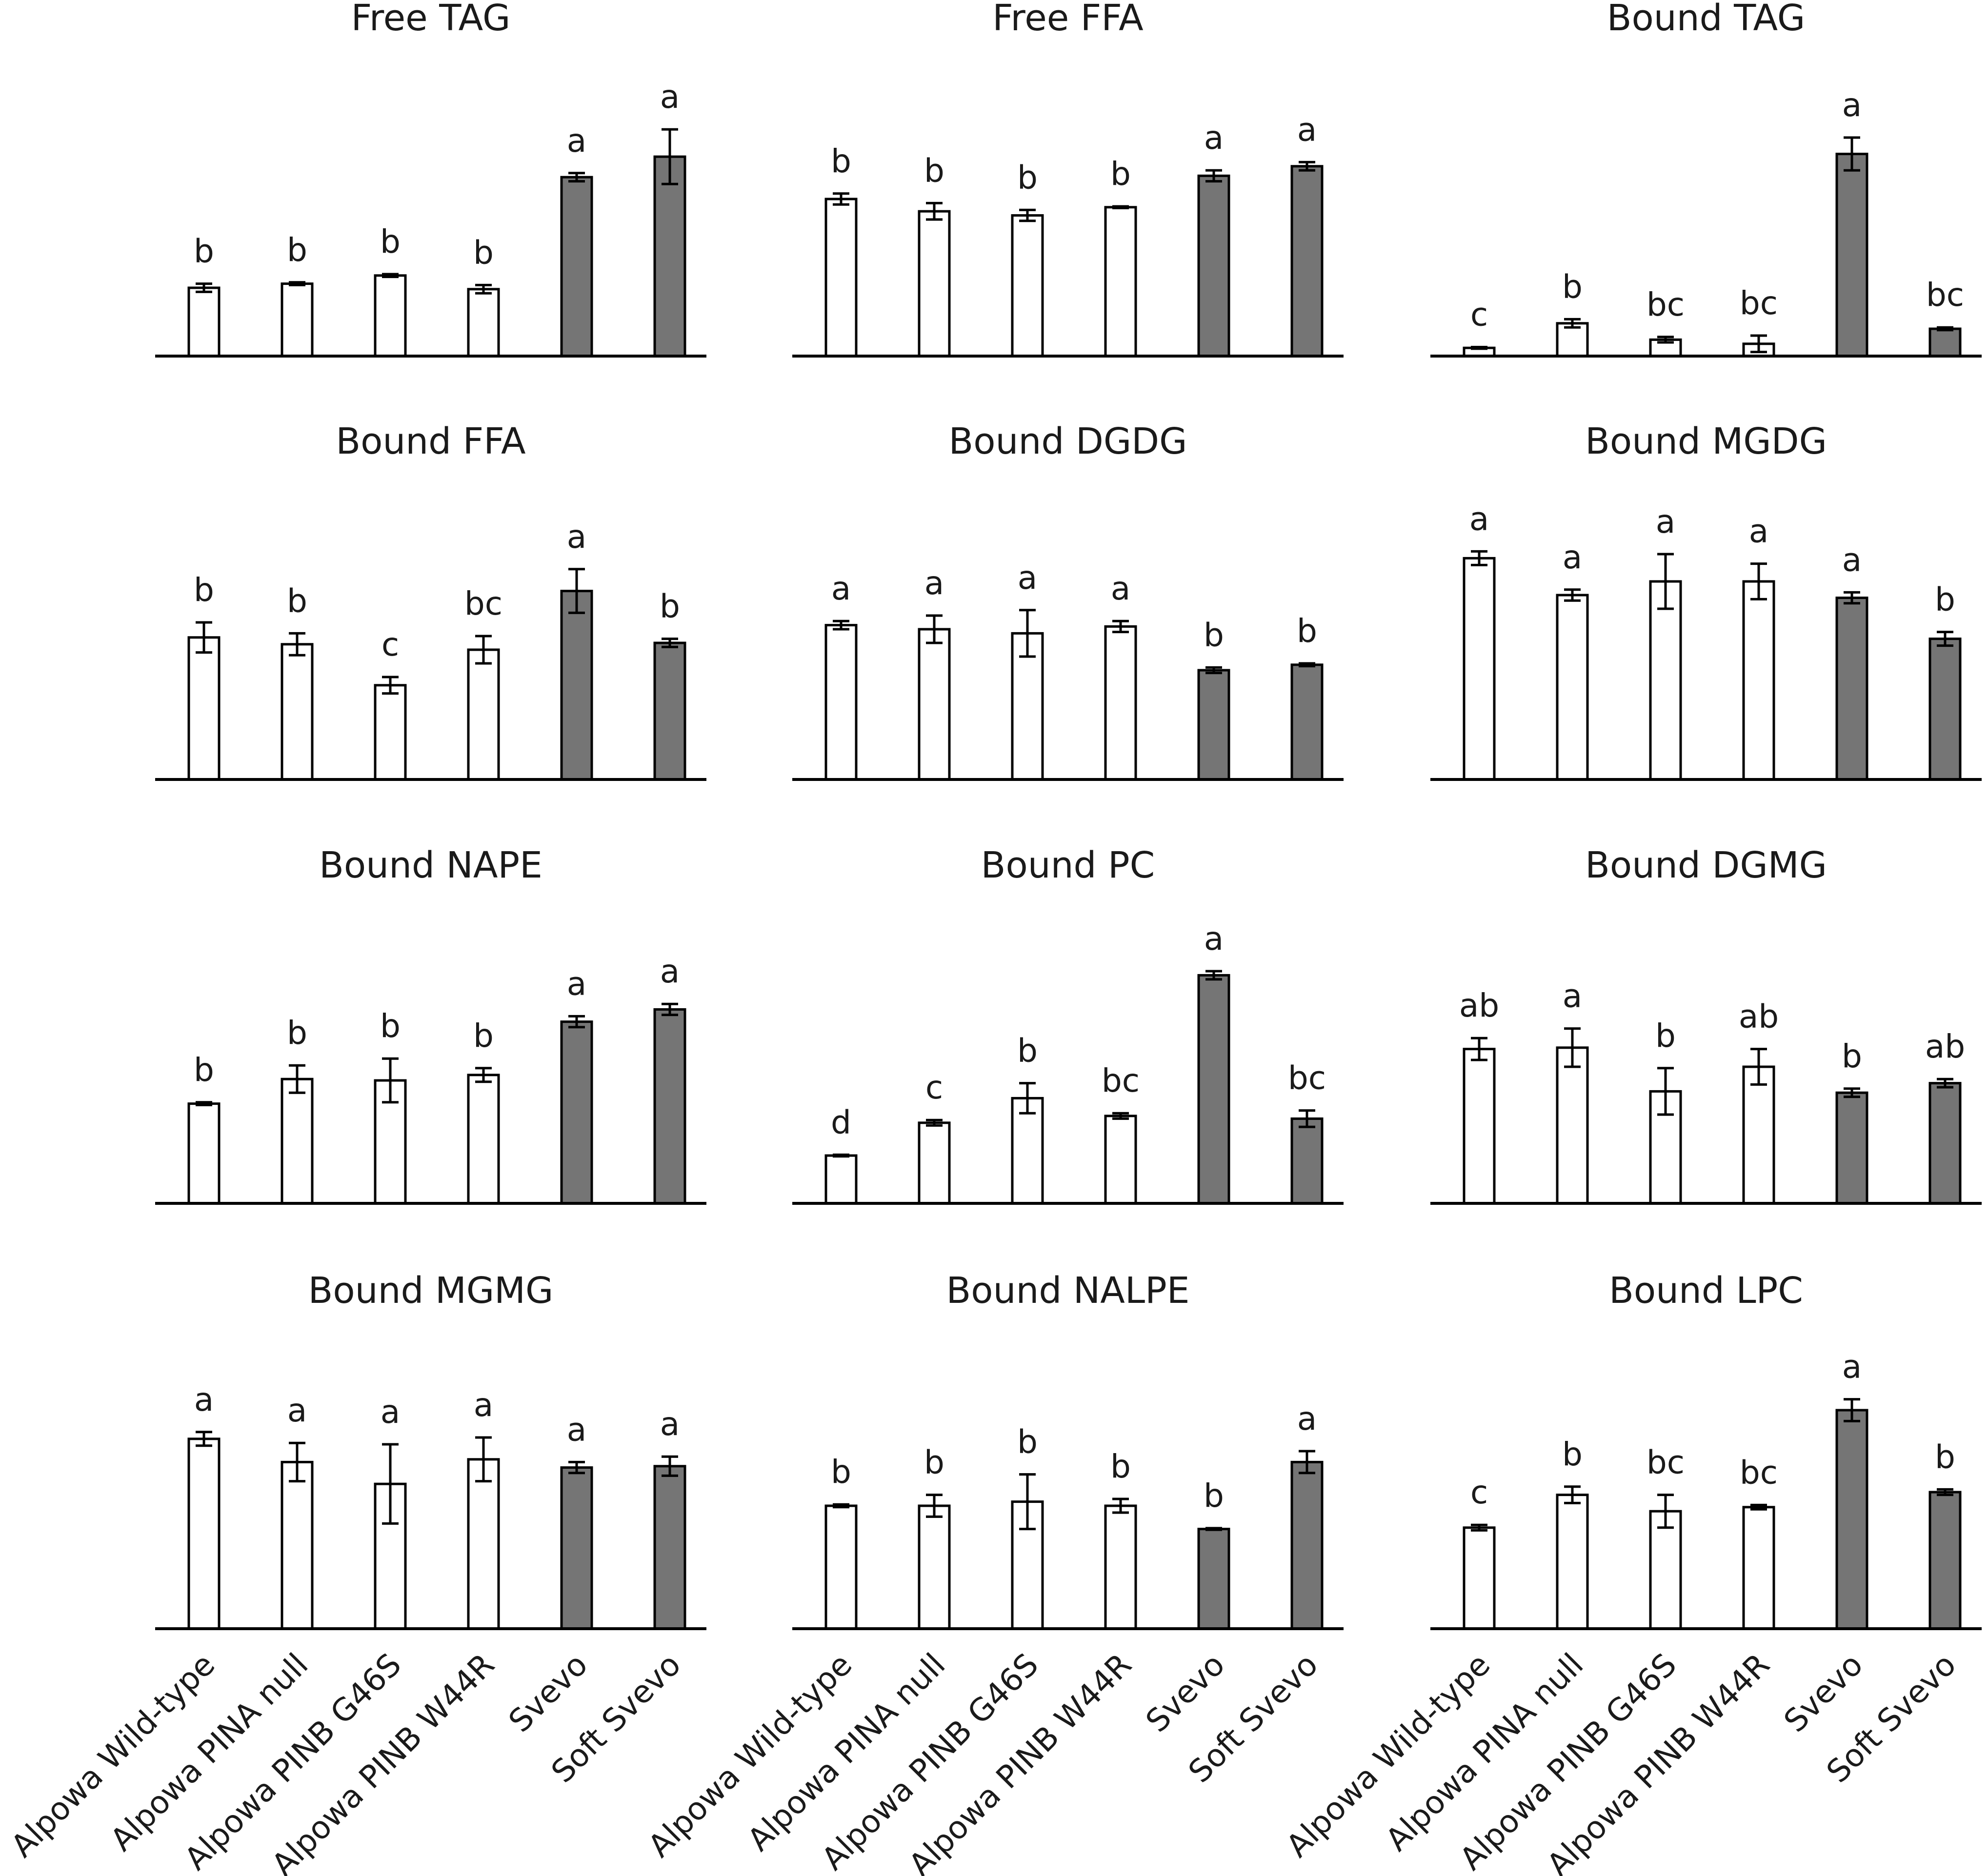 This screenshot has height=1876, width=1988. I want to click on significance-label-soft-svevo: ab, so click(1945, 1046).